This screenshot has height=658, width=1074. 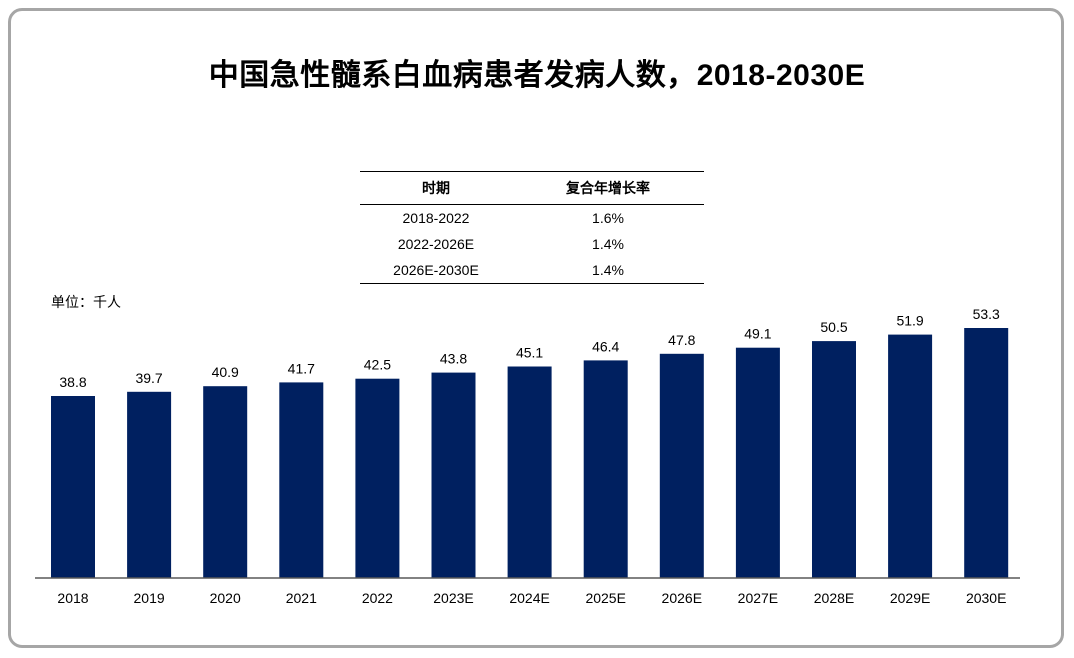 I want to click on data-label: 50.5, so click(x=833, y=327).